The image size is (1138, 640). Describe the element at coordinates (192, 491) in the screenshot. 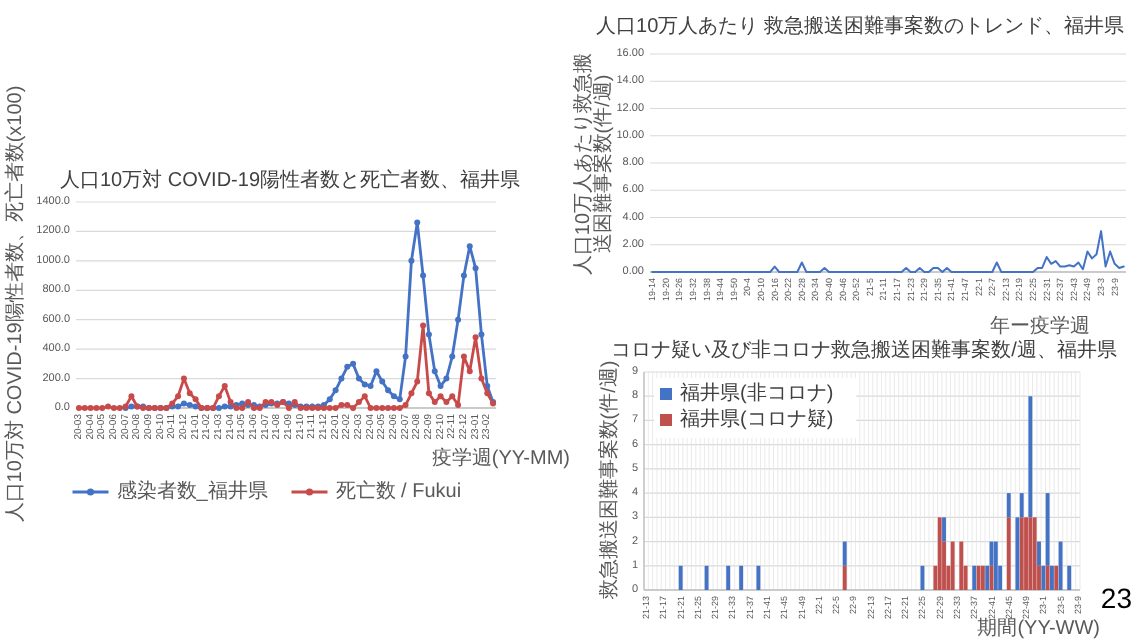

I see `legend-label: 感染者数_福井県` at that location.